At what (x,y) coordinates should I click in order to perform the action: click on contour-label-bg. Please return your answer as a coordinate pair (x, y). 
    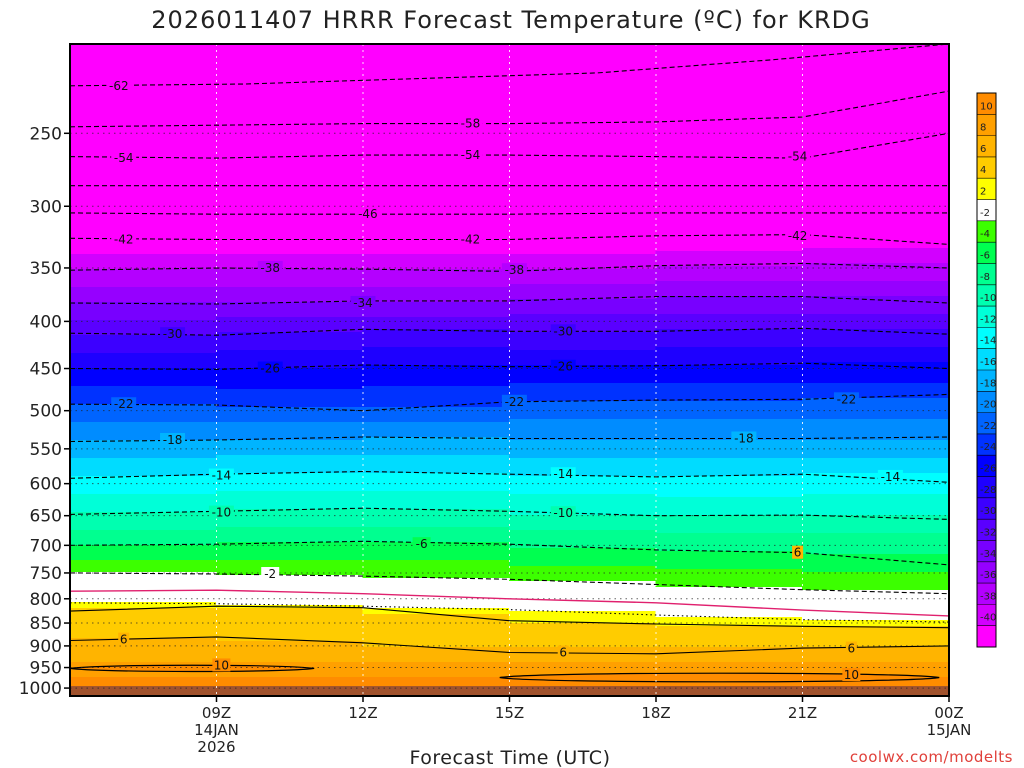
    Looking at the image, I should click on (563, 474).